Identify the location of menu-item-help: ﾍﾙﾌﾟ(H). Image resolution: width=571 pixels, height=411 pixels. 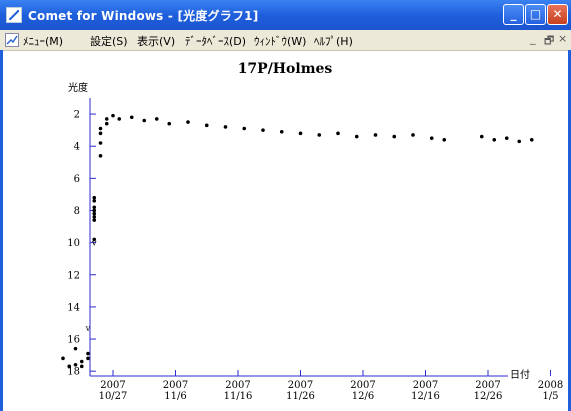
(333, 41).